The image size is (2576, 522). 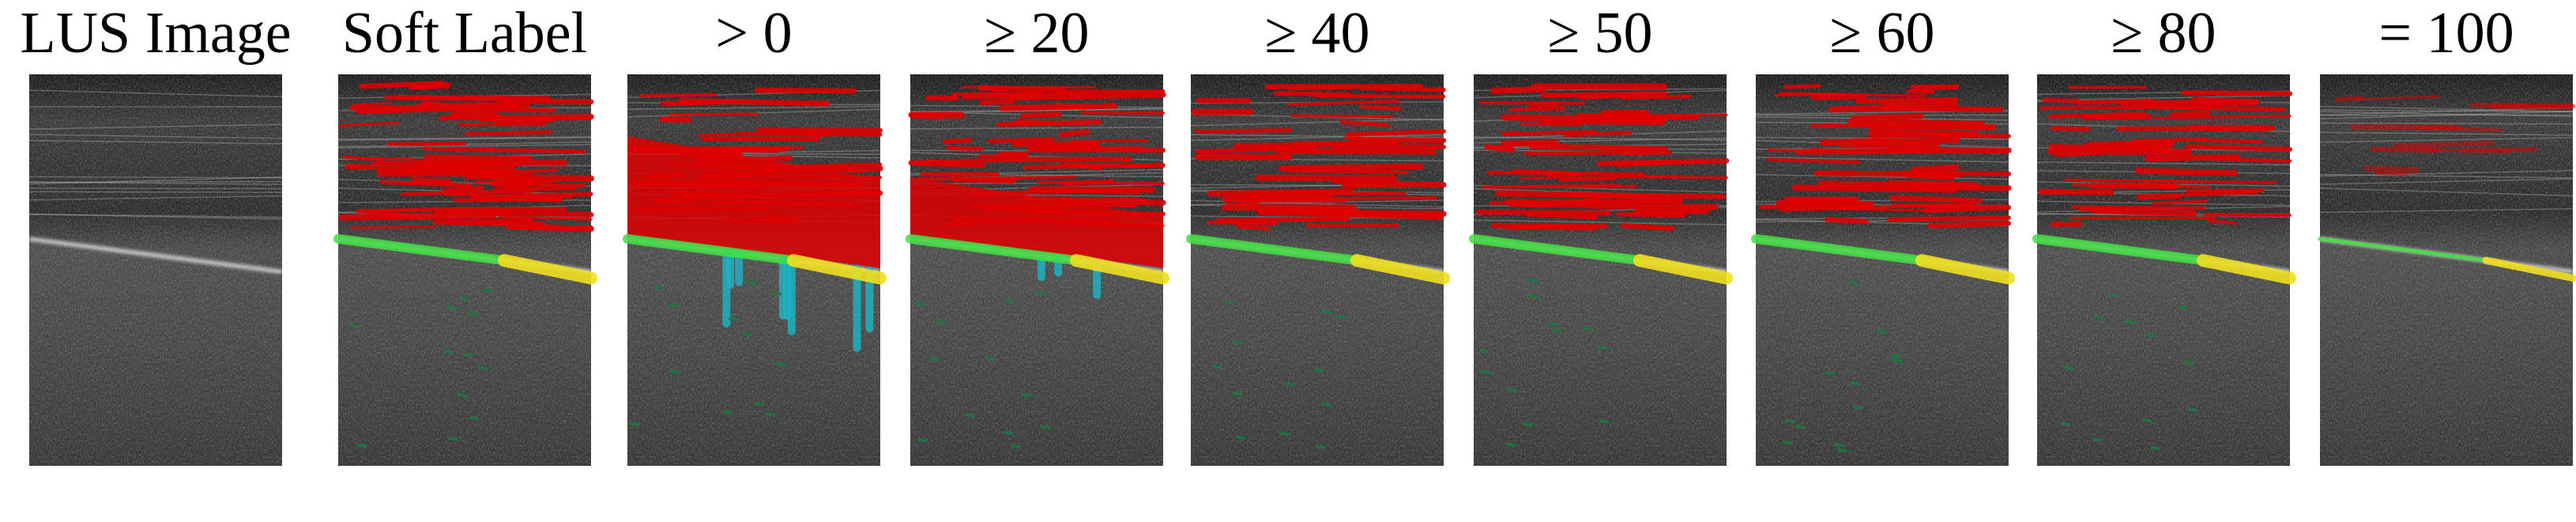 What do you see at coordinates (1316, 33) in the screenshot?
I see `panel-title: ≥ 40` at bounding box center [1316, 33].